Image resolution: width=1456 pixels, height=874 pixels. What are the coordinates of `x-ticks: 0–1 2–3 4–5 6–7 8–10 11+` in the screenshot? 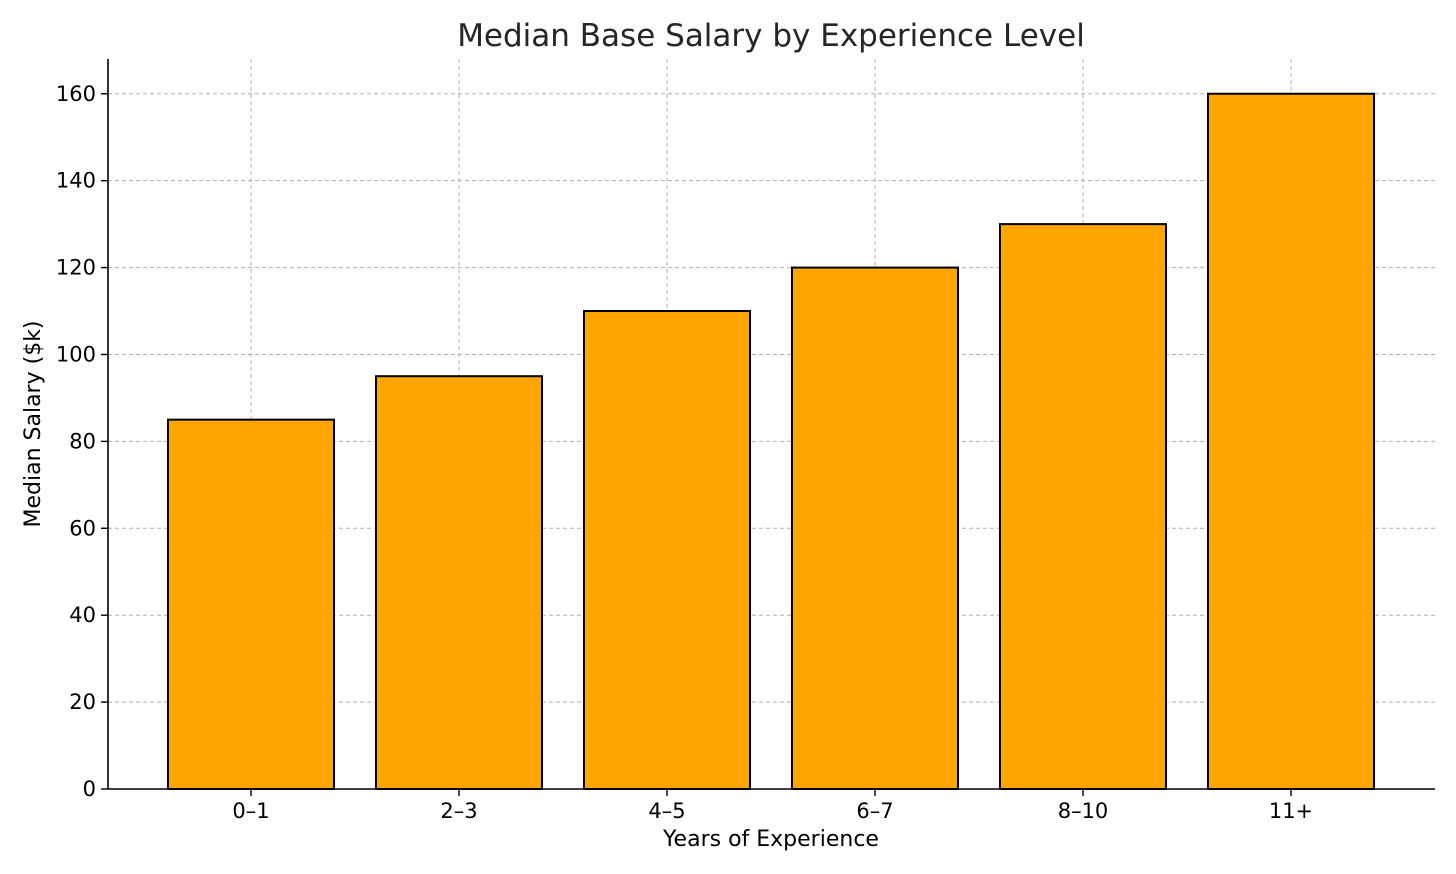 It's located at (772, 806).